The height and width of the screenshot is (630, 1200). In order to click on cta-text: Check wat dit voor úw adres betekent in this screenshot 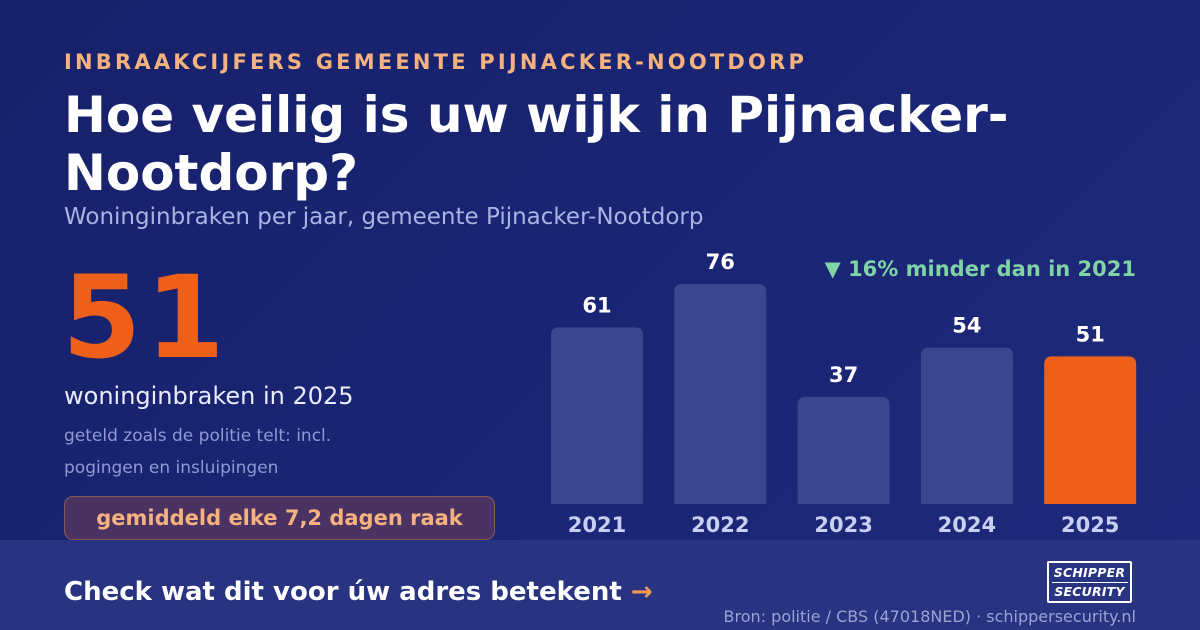, I will do `click(343, 592)`.